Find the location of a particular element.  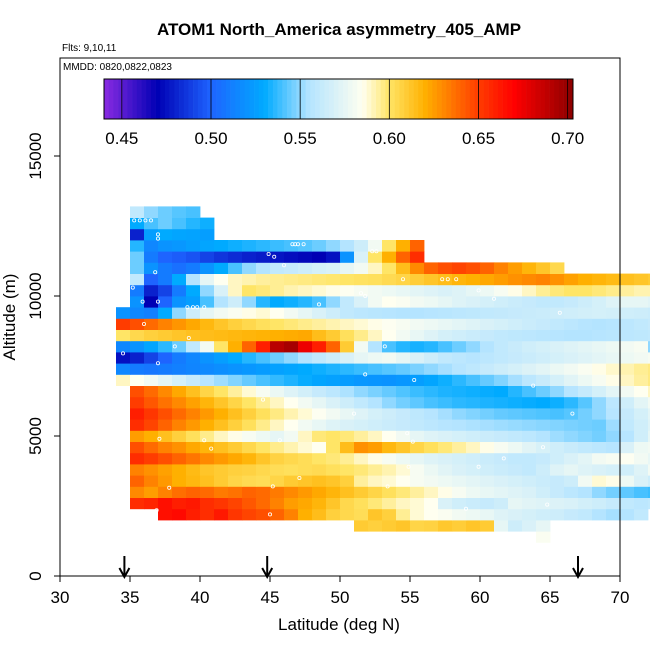

y-tick-label: 10000 is located at coordinates (35, 295).